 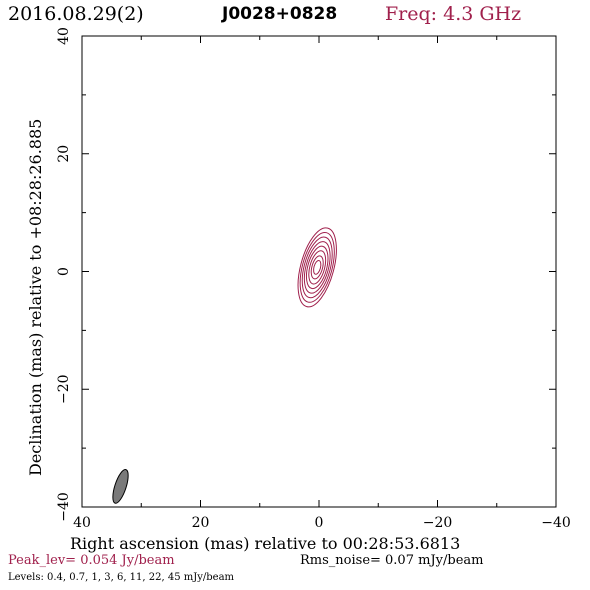 I want to click on contour-group, so click(x=317, y=267).